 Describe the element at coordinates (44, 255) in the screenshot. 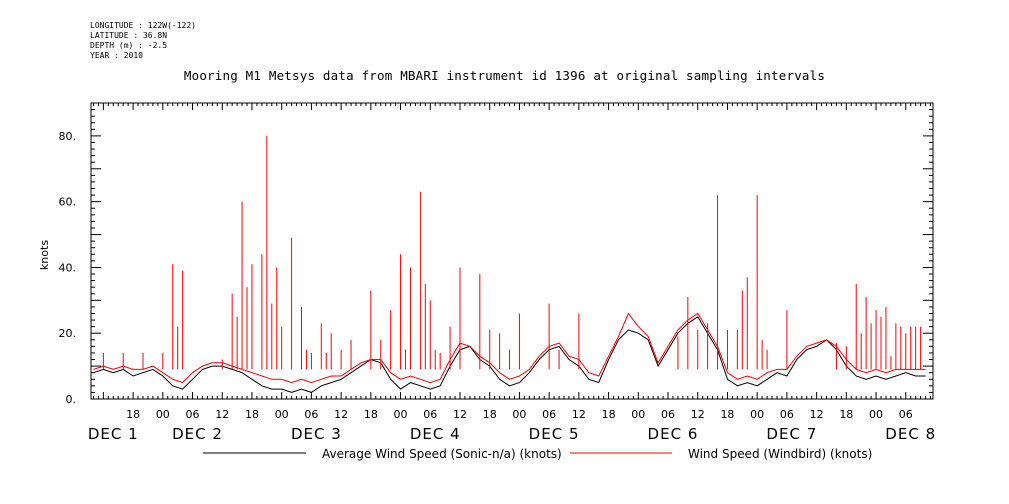

I see `y-axis-label: knots` at that location.